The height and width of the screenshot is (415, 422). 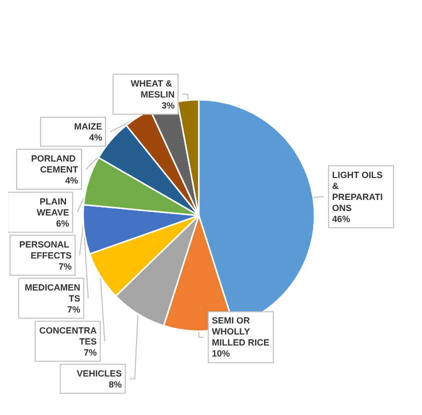 I want to click on slice-label: PLAIN WEAVE, so click(x=53, y=207).